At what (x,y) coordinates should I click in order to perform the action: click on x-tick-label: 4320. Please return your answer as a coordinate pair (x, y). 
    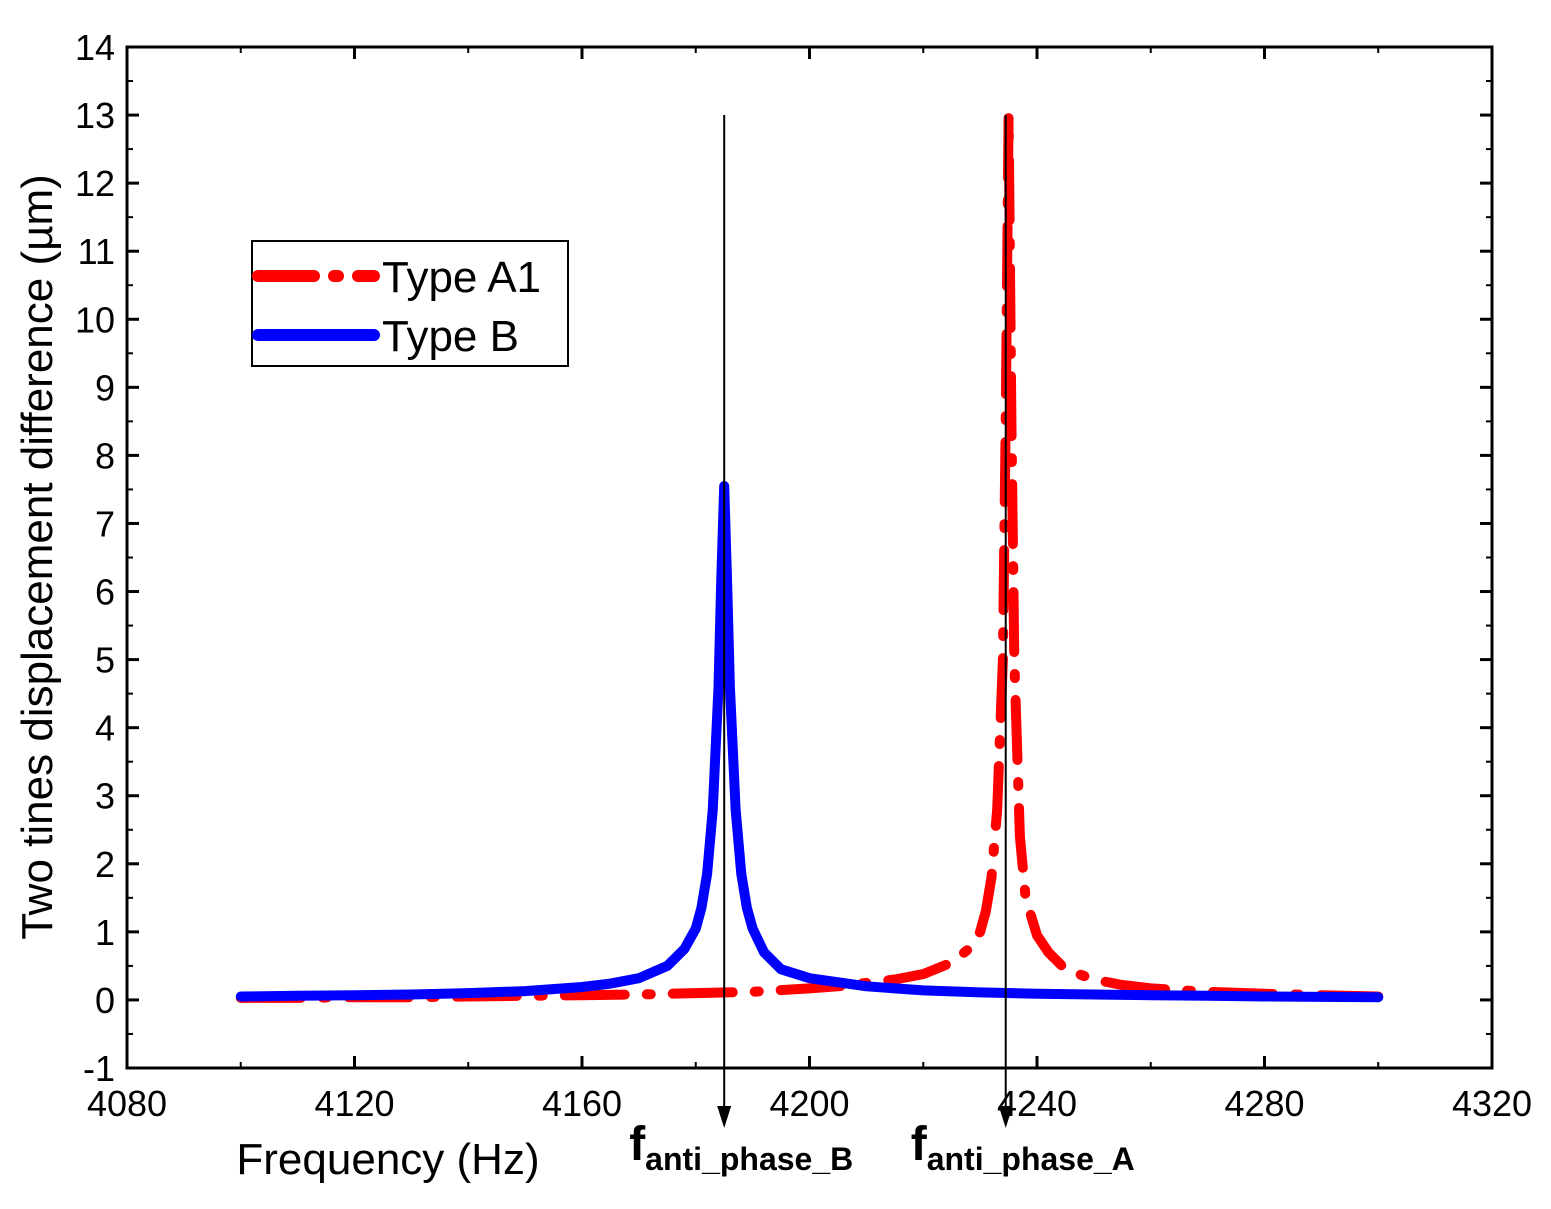
    Looking at the image, I should click on (1492, 1103).